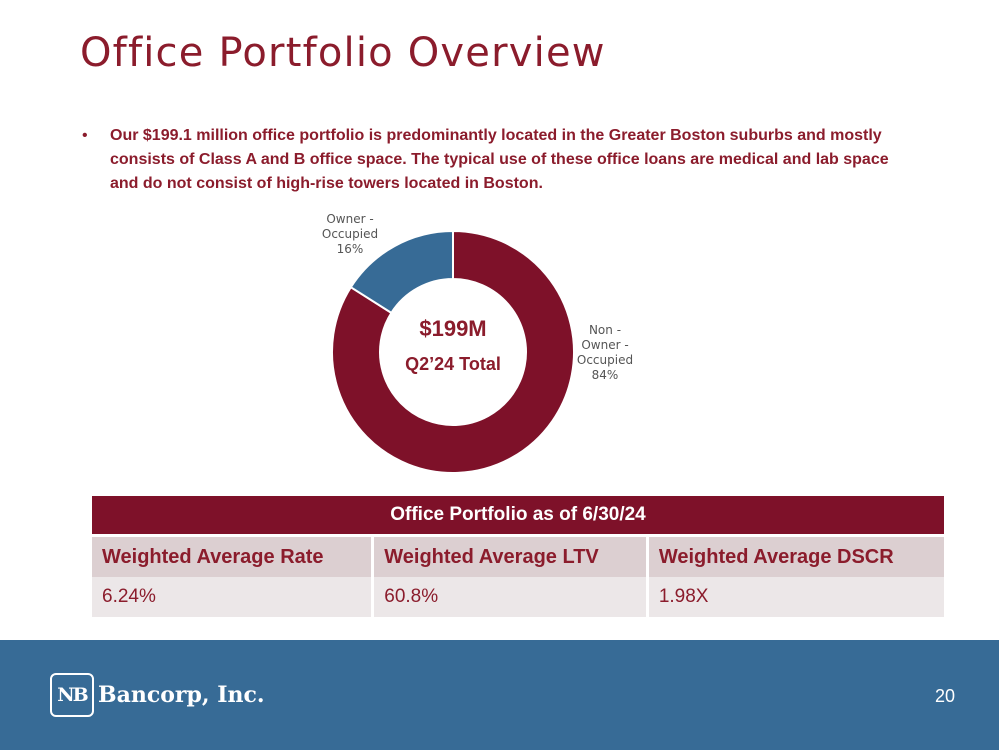 This screenshot has height=750, width=999. Describe the element at coordinates (181, 695) in the screenshot. I see `logo-text: Bancorp, Inc.` at that location.